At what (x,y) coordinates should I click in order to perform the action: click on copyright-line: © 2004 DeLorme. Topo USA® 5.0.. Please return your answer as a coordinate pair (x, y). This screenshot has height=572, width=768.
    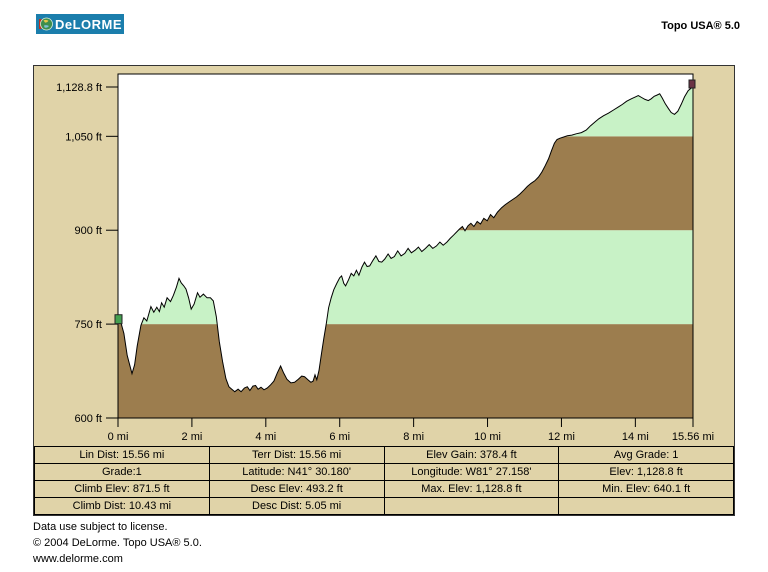
    Looking at the image, I should click on (117, 543).